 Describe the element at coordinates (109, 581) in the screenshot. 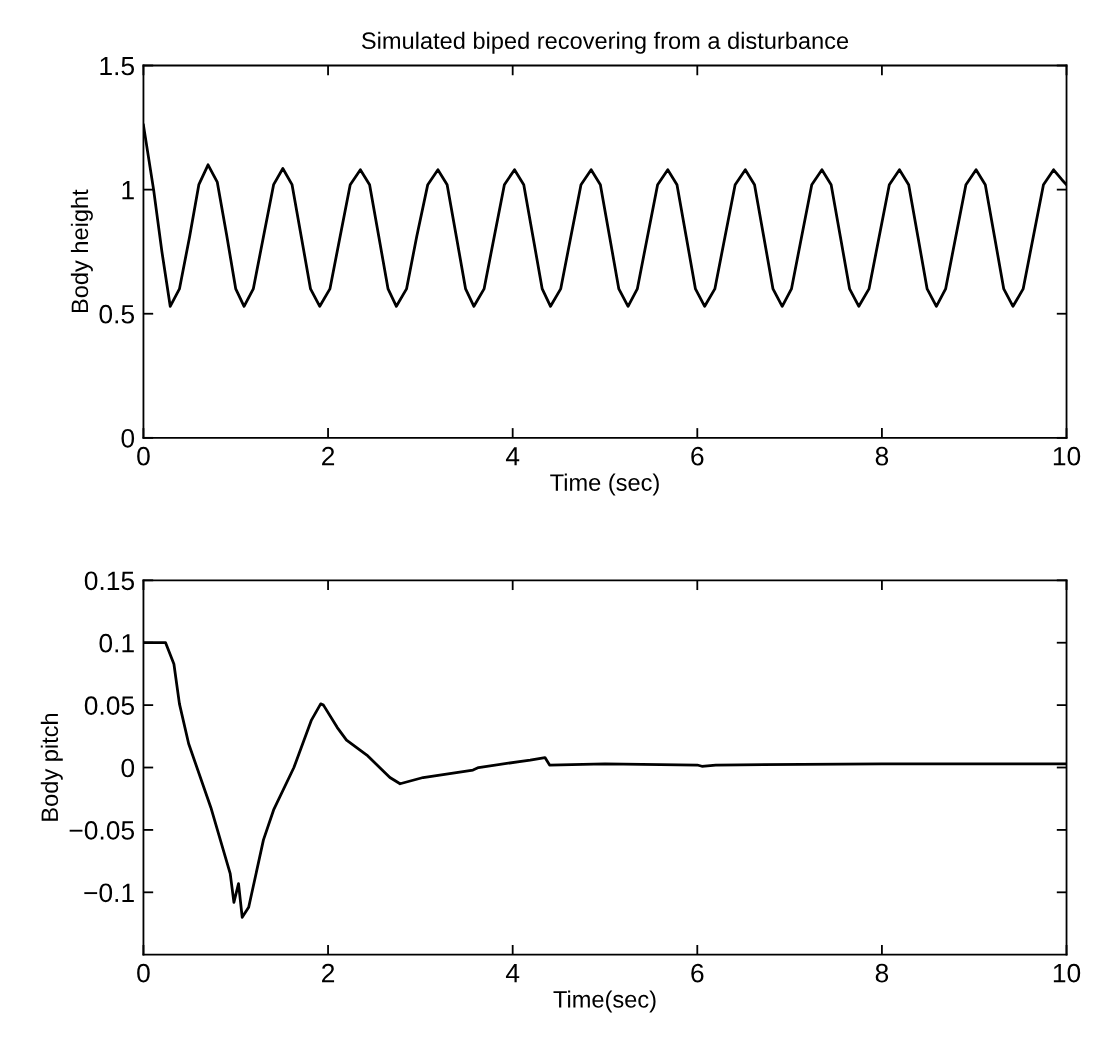

I see `y-tick-label: 0.15` at that location.